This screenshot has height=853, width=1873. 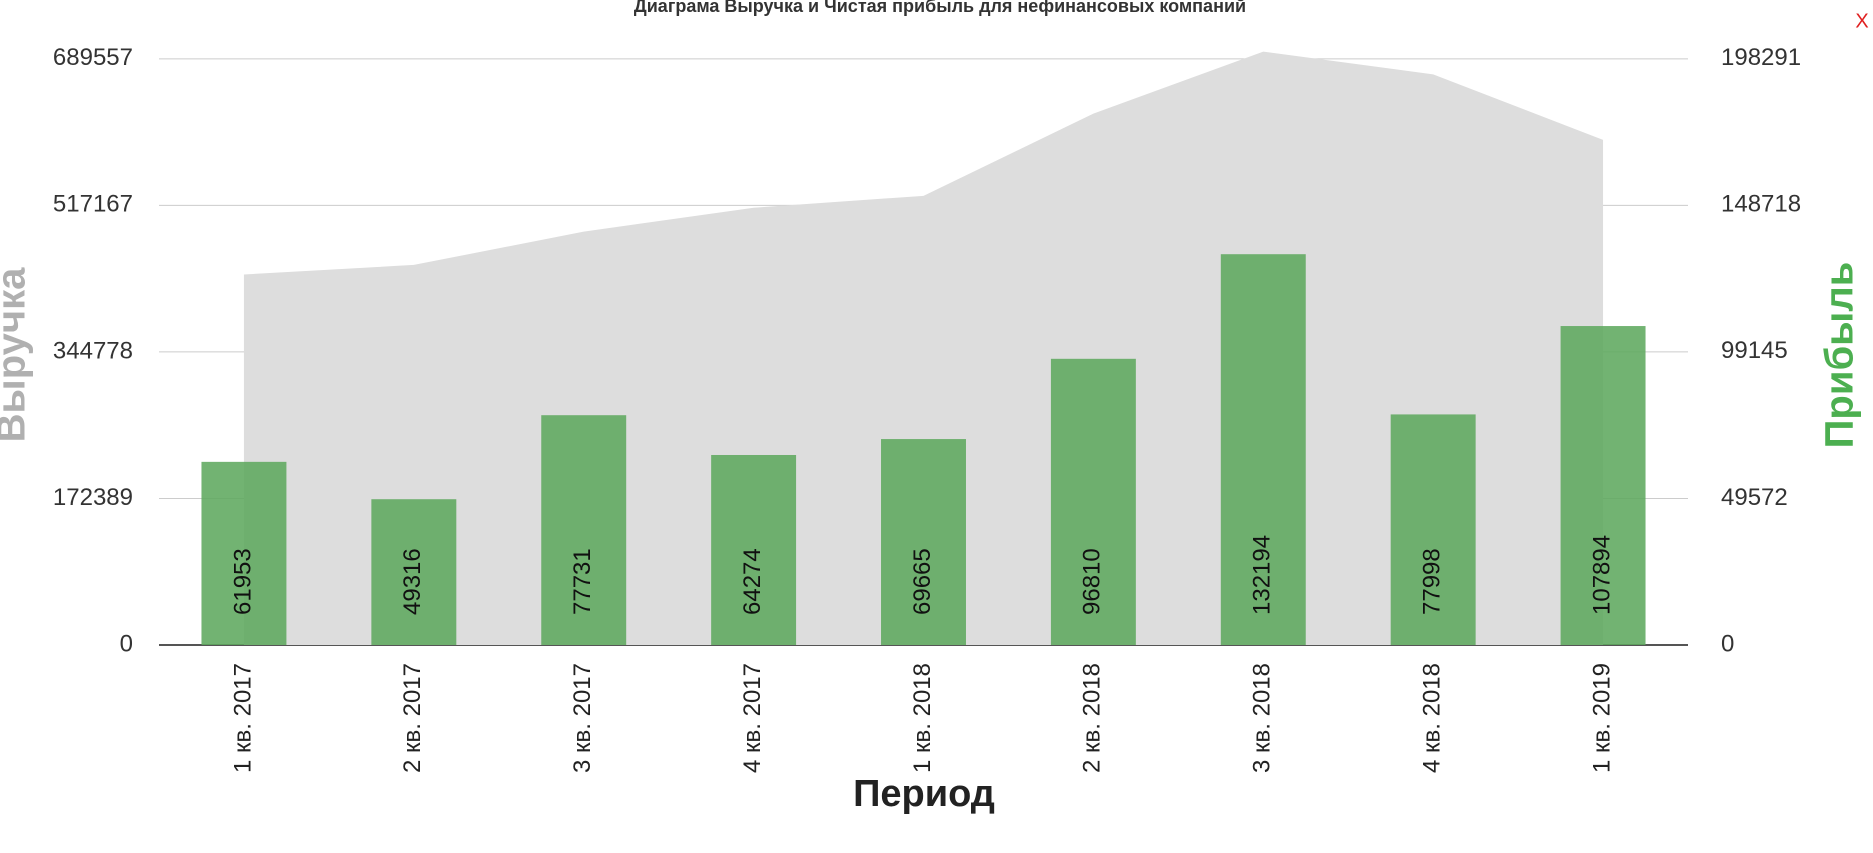 What do you see at coordinates (1754, 497) in the screenshot?
I see `y2-tick-label: 49572` at bounding box center [1754, 497].